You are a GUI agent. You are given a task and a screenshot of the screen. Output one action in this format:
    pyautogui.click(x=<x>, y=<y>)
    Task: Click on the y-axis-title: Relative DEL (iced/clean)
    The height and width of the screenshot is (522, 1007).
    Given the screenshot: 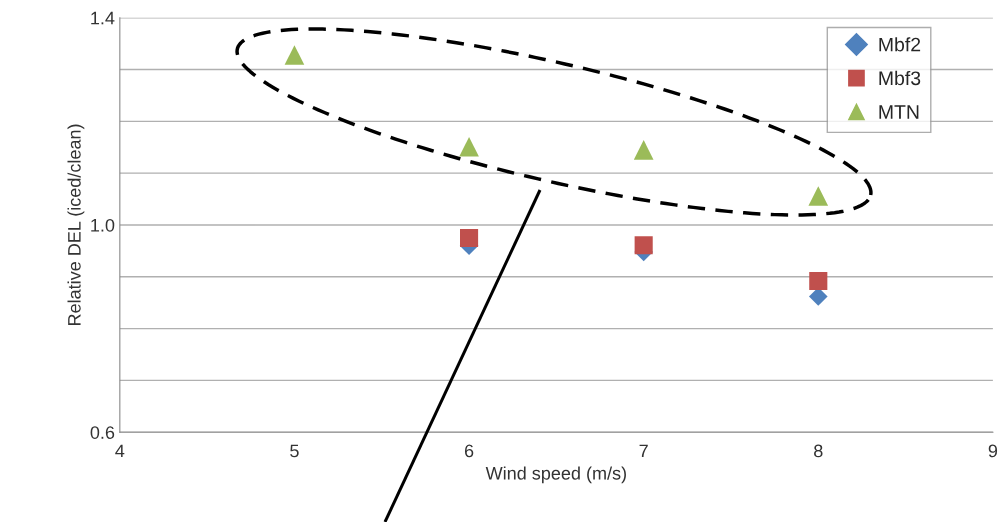 What is the action you would take?
    pyautogui.click(x=76, y=225)
    